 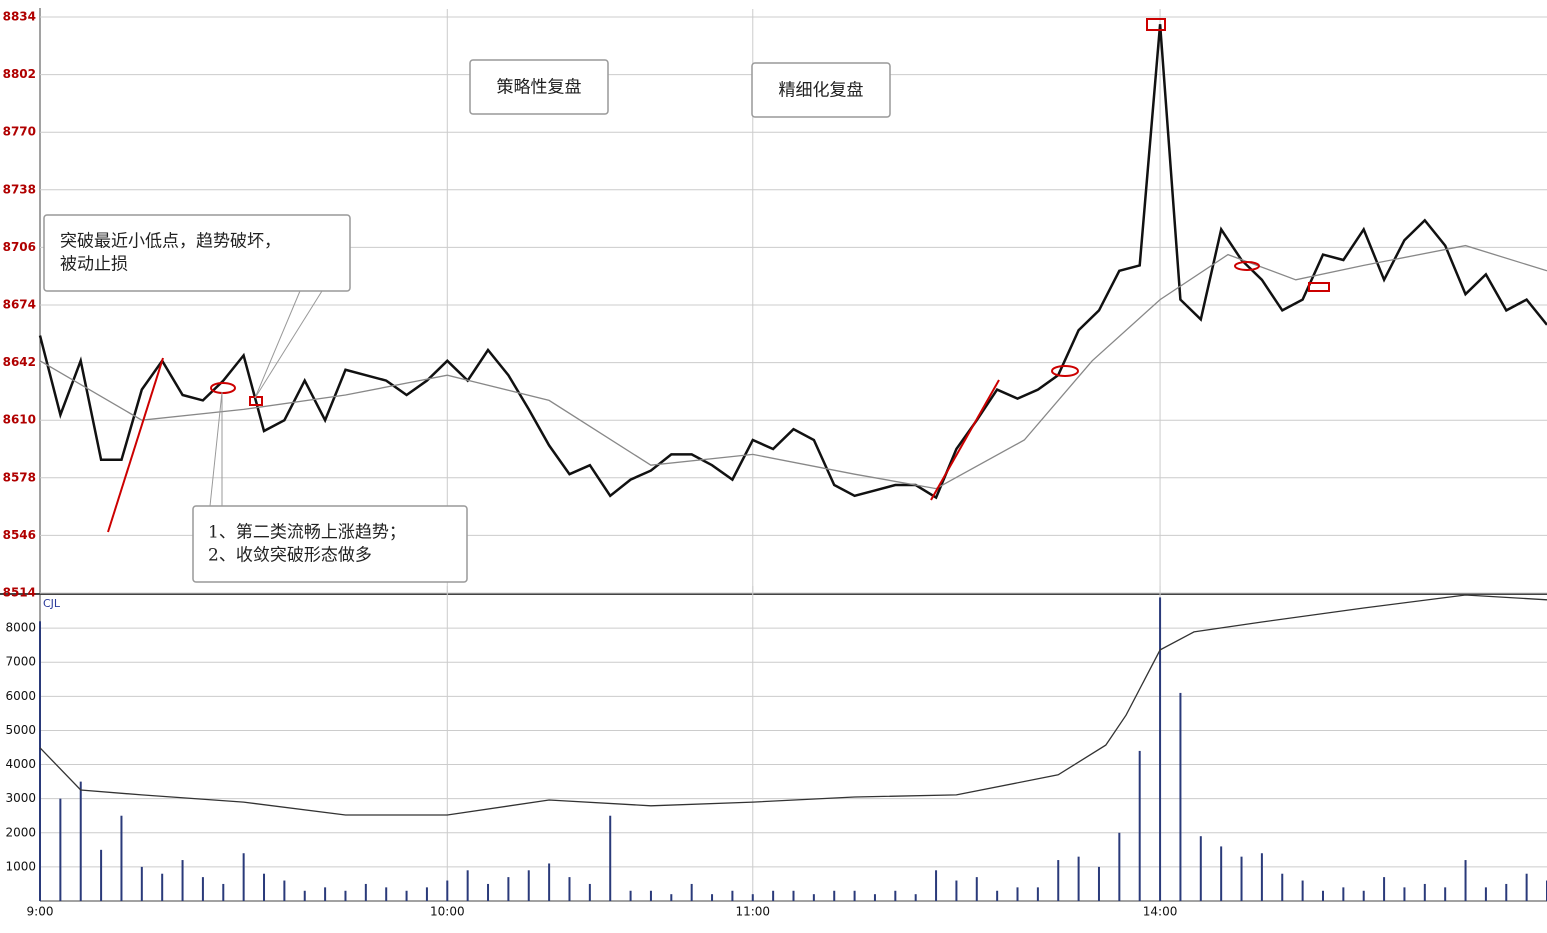 What do you see at coordinates (752, 912) in the screenshot?
I see `x-tick-label: 11:00` at bounding box center [752, 912].